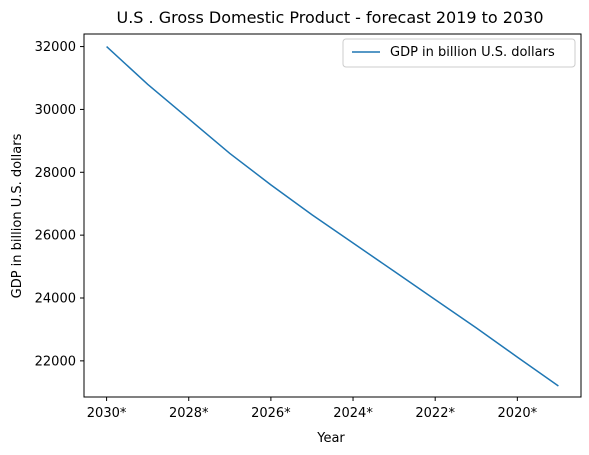 This screenshot has height=455, width=589. What do you see at coordinates (55, 47) in the screenshot?
I see `y-tick-label: 32000` at bounding box center [55, 47].